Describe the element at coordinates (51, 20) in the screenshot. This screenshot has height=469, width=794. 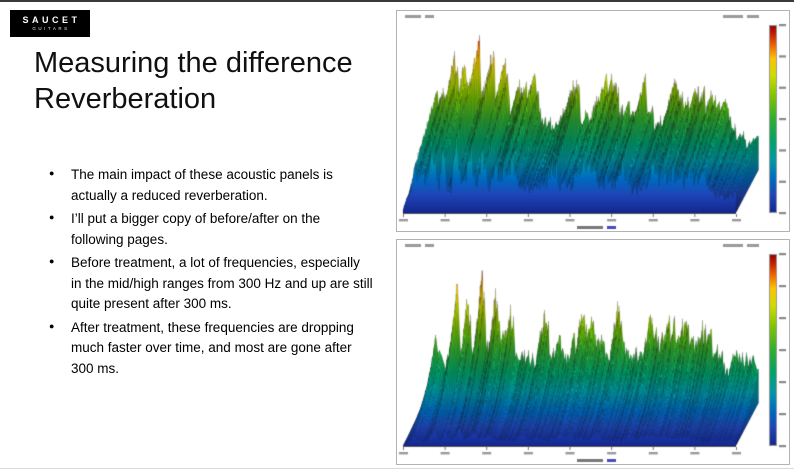
I see `logo-primary-text: SAUCET` at that location.